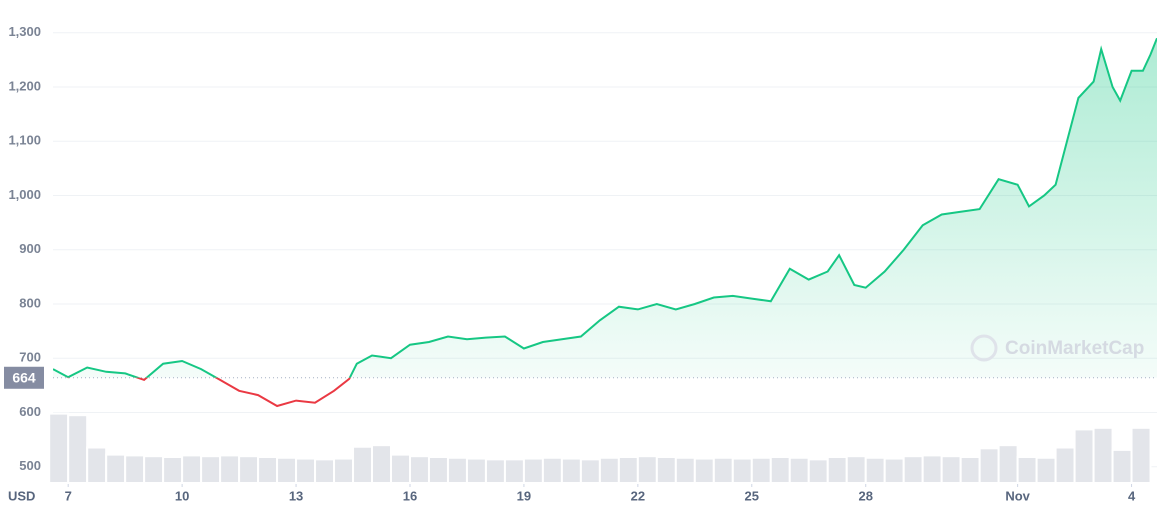 The height and width of the screenshot is (515, 1171). I want to click on watermark-text: CoinMarketCap, so click(1074, 348).